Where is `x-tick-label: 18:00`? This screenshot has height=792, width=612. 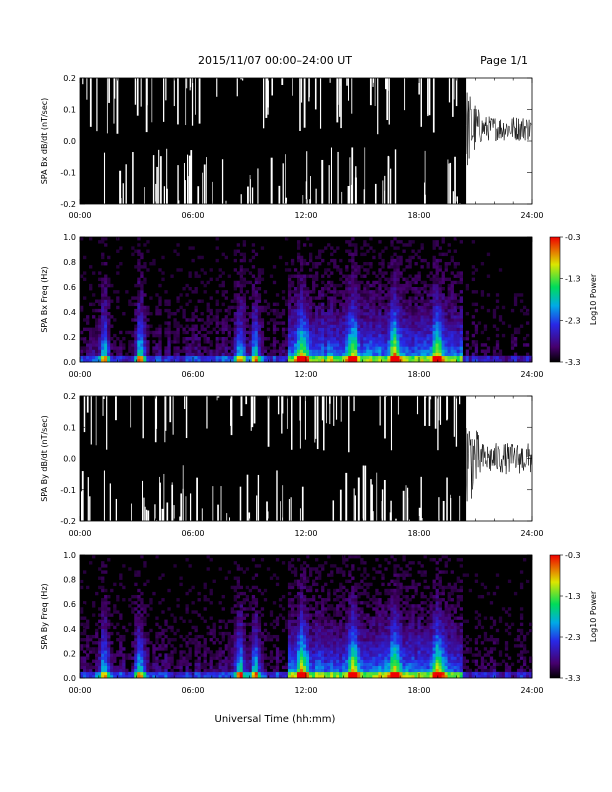
x-tick-label: 18:00 is located at coordinates (418, 533).